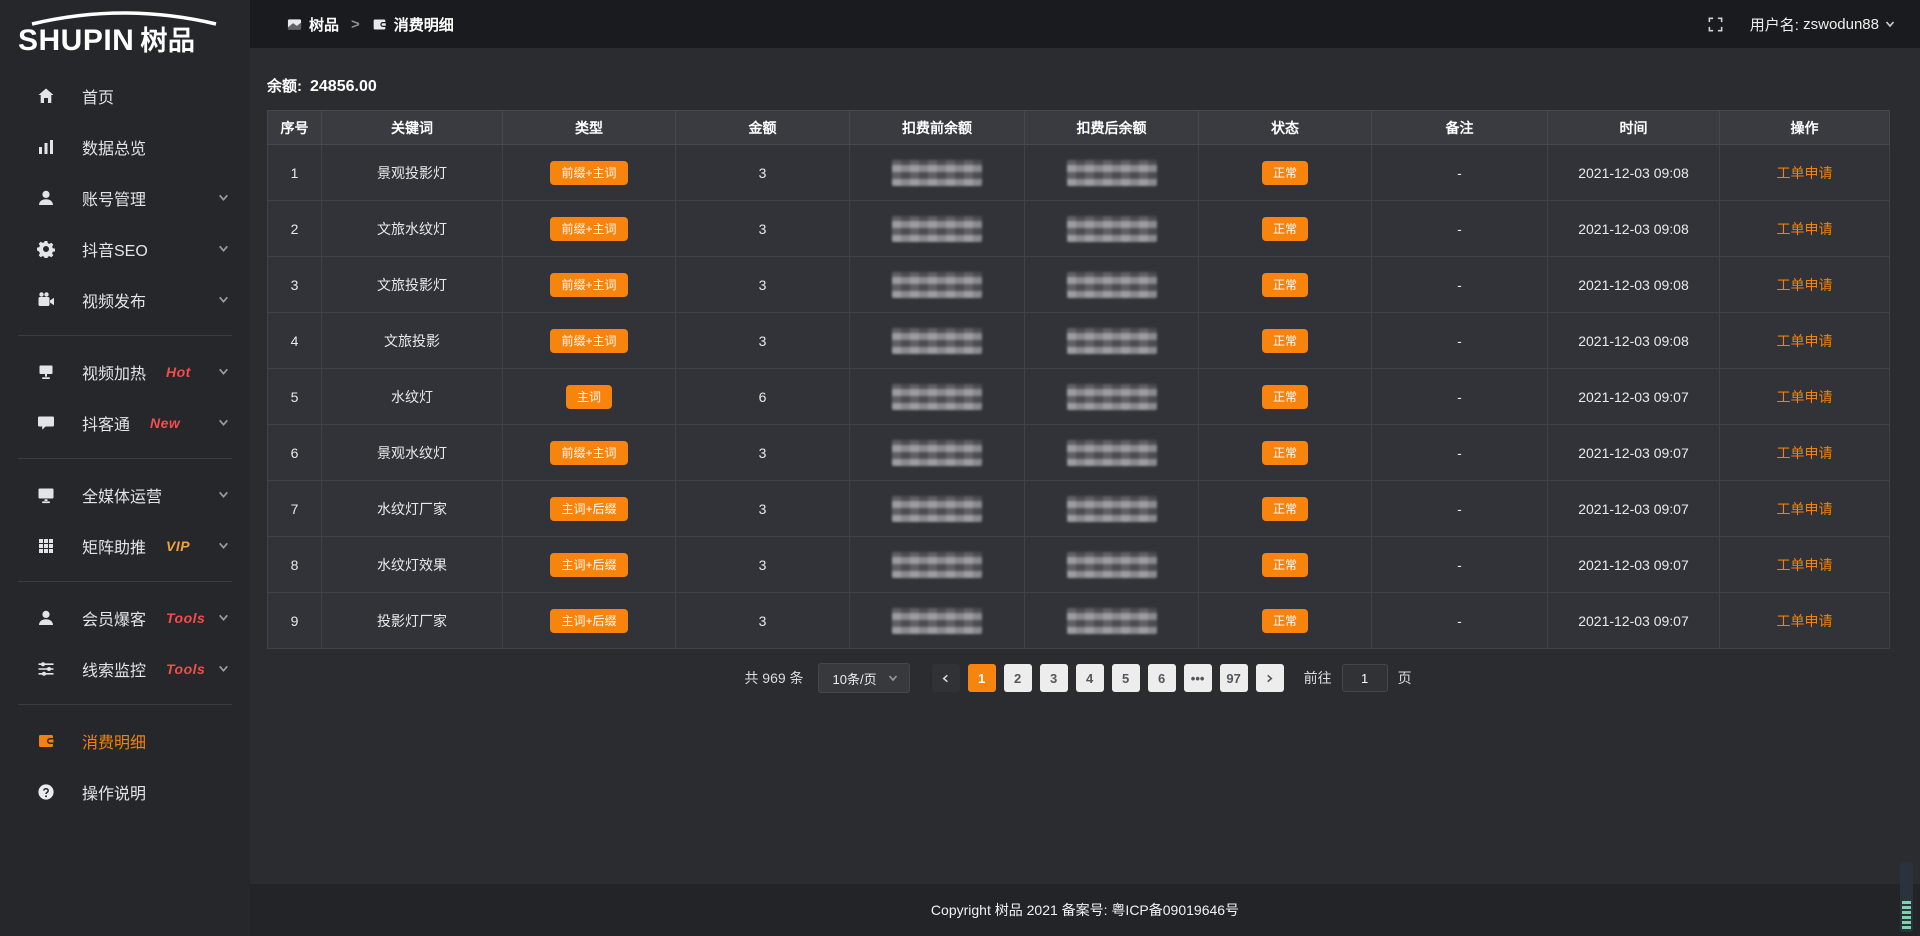 The height and width of the screenshot is (936, 1920). Describe the element at coordinates (1804, 127) in the screenshot. I see `column-header-9: 操作` at that location.